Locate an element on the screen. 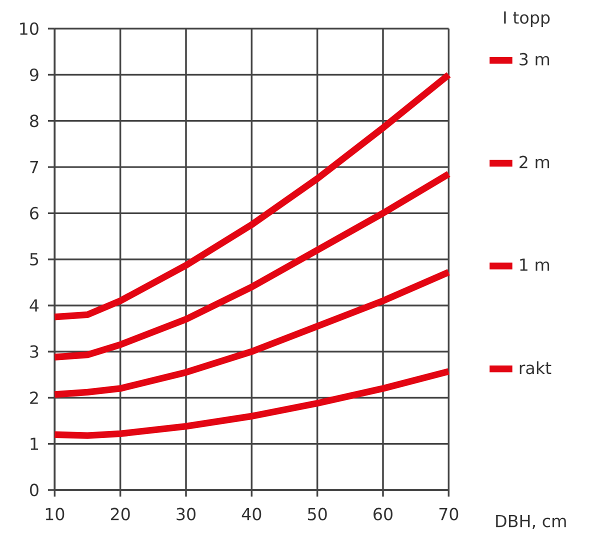  y-tick-label: 7 is located at coordinates (34, 167).